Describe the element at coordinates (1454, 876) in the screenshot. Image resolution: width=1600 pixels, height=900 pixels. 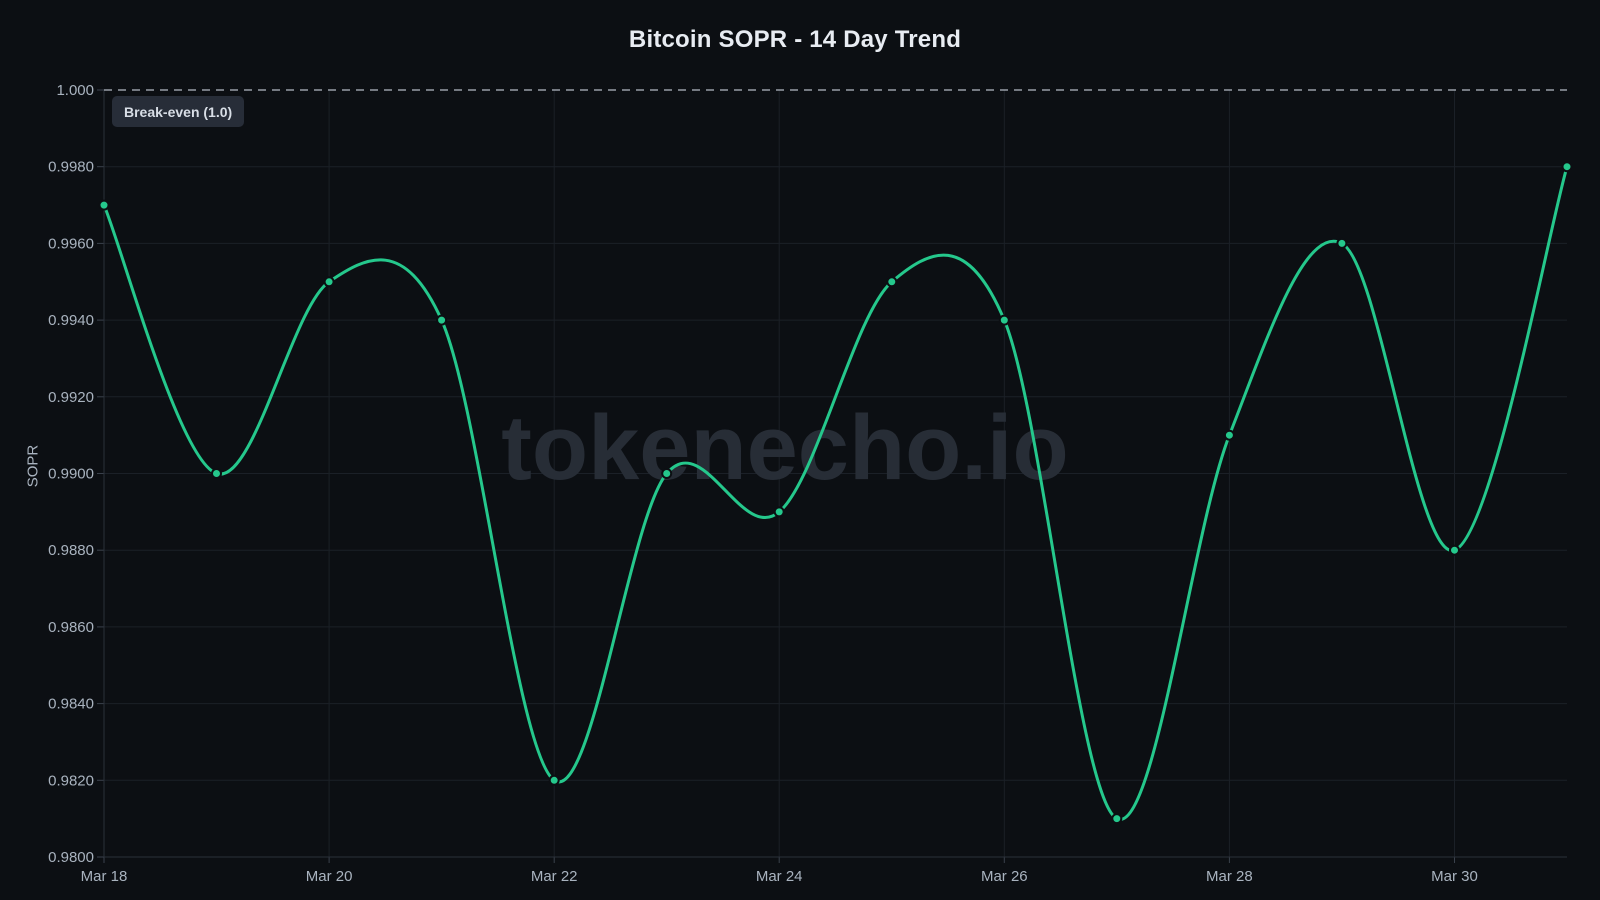
I see `x-tick-label: Mar 30` at that location.